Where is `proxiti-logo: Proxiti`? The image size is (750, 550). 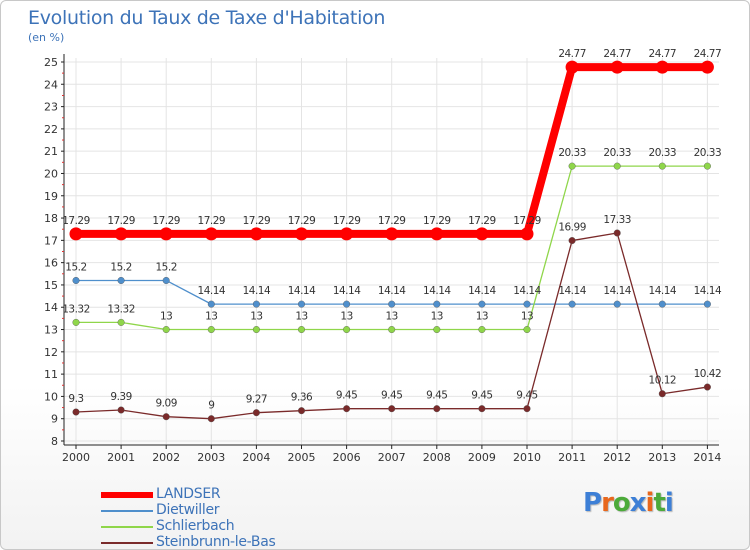 proxiti-logo: Proxiti is located at coordinates (628, 503).